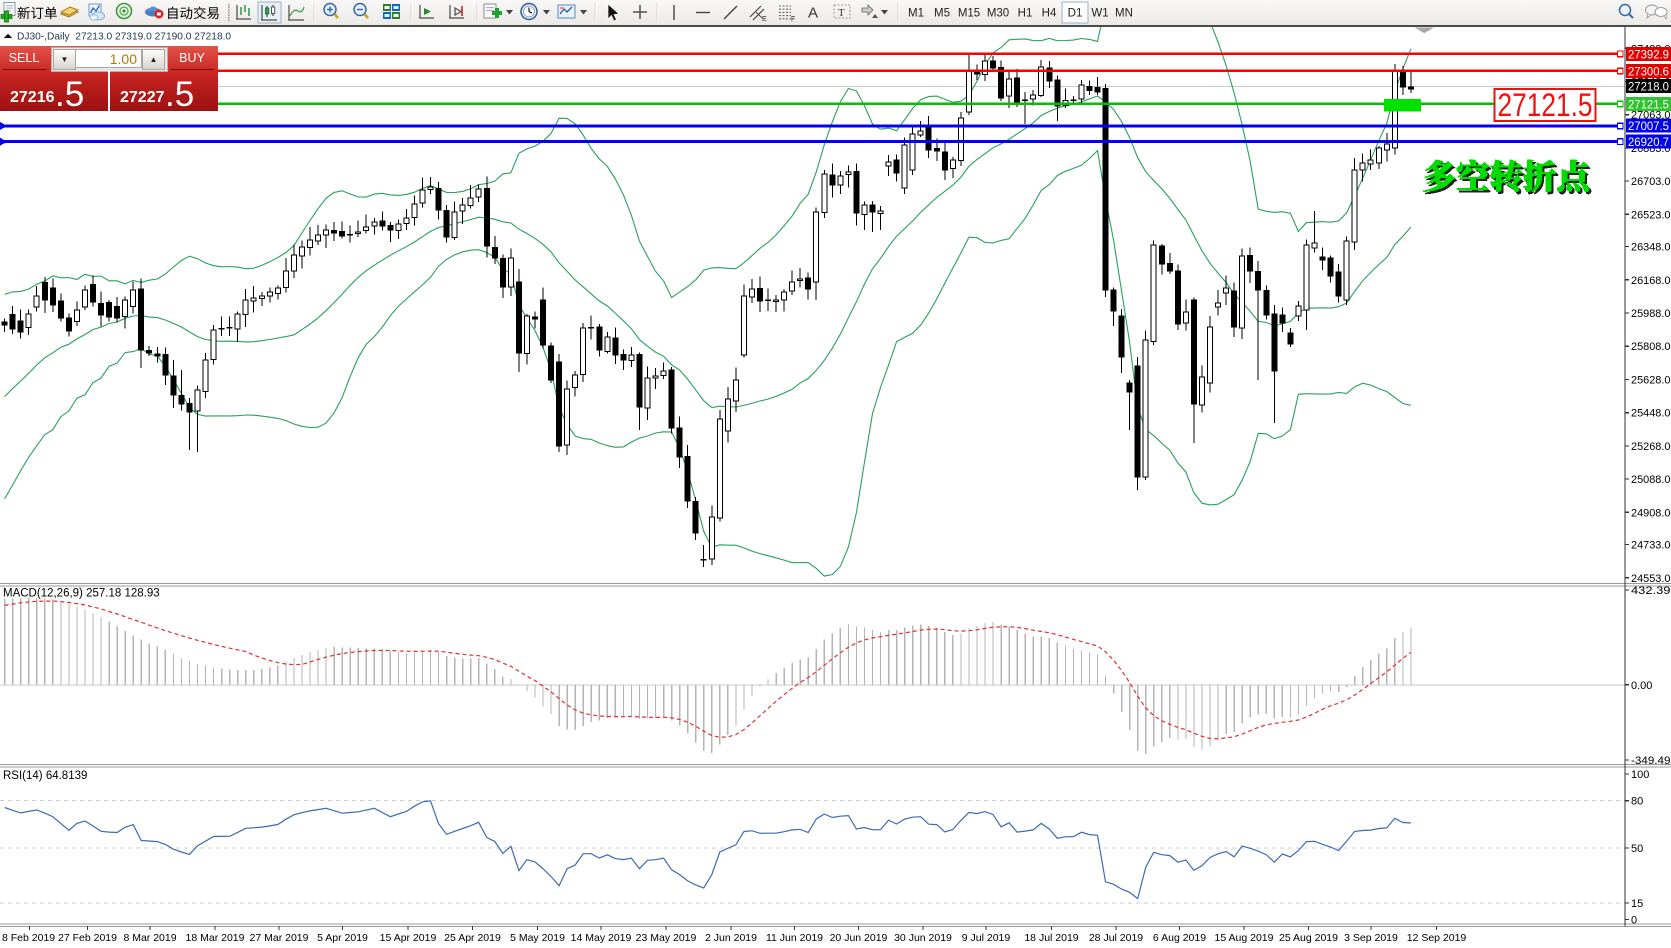 This screenshot has height=948, width=1671. Describe the element at coordinates (1651, 480) in the screenshot. I see `svg-text: 25088.0` at that location.